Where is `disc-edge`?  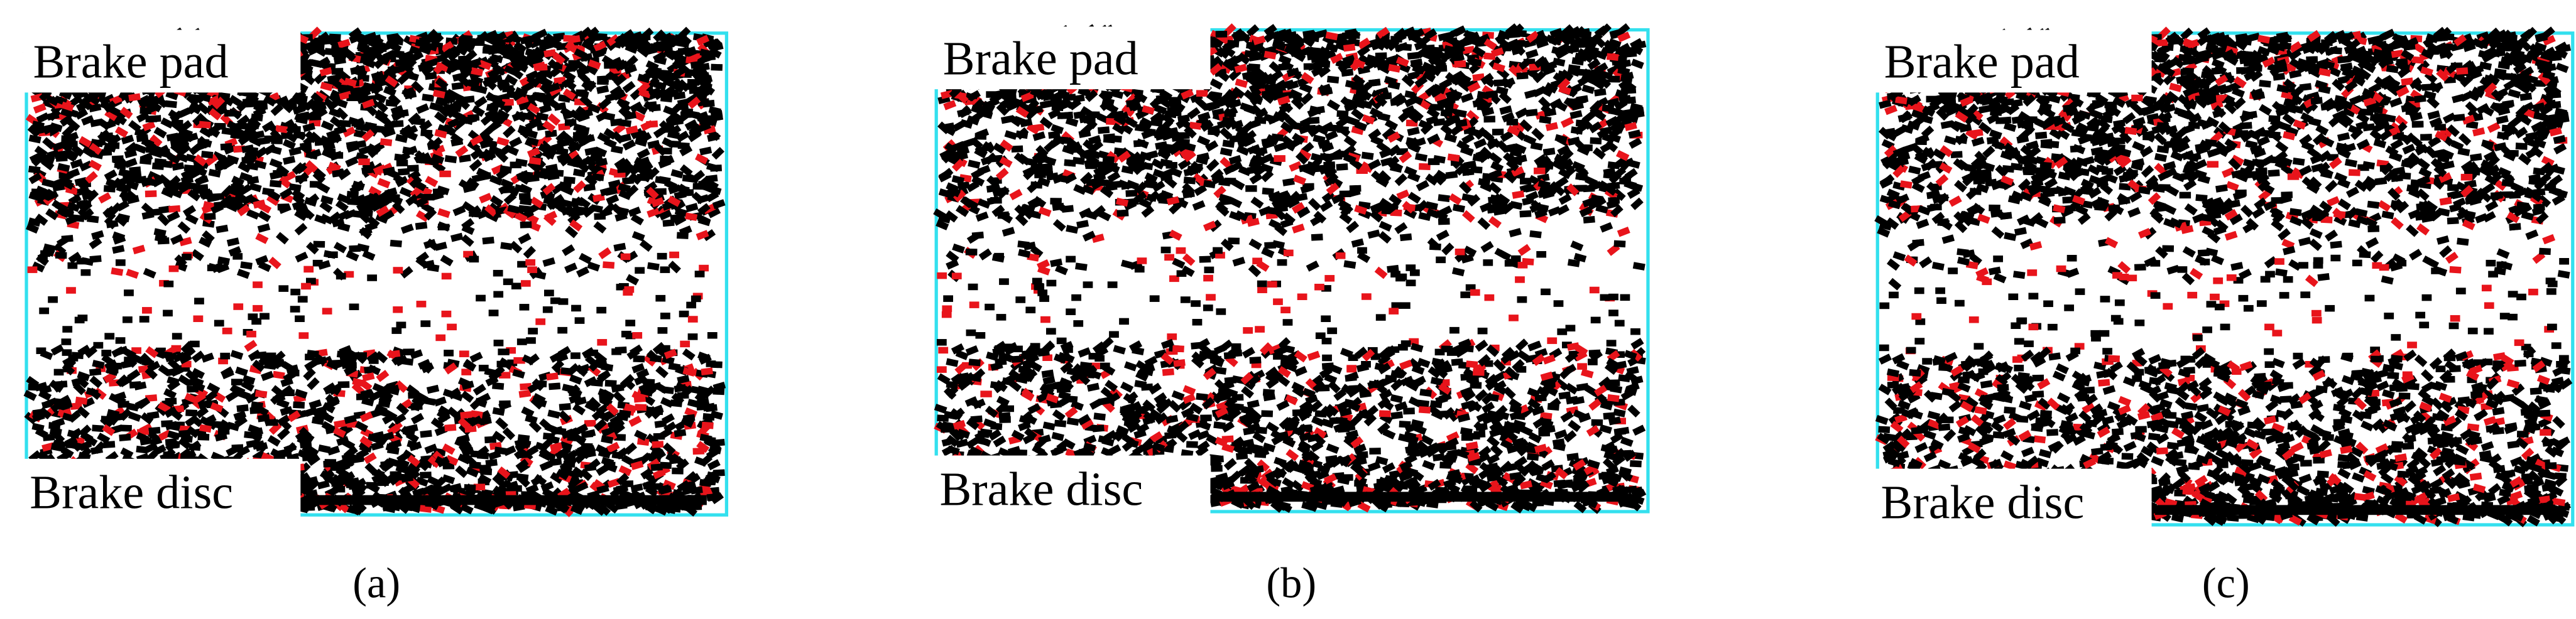
disc-edge is located at coordinates (505, 500).